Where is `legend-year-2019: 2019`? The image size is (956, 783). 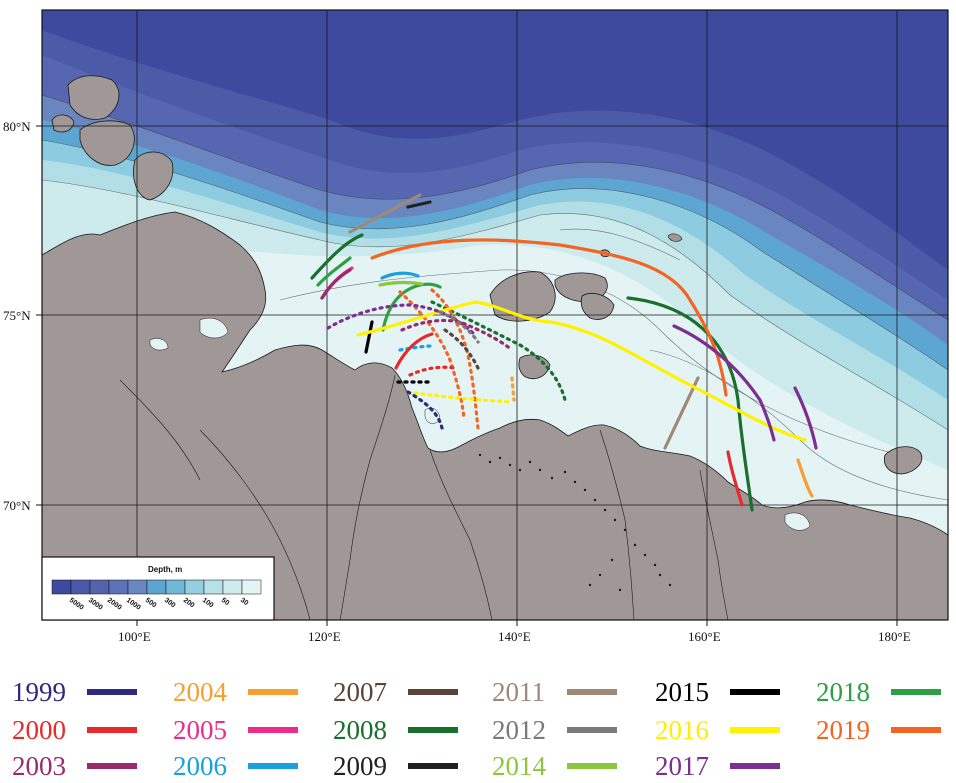
legend-year-2019: 2019 is located at coordinates (843, 730).